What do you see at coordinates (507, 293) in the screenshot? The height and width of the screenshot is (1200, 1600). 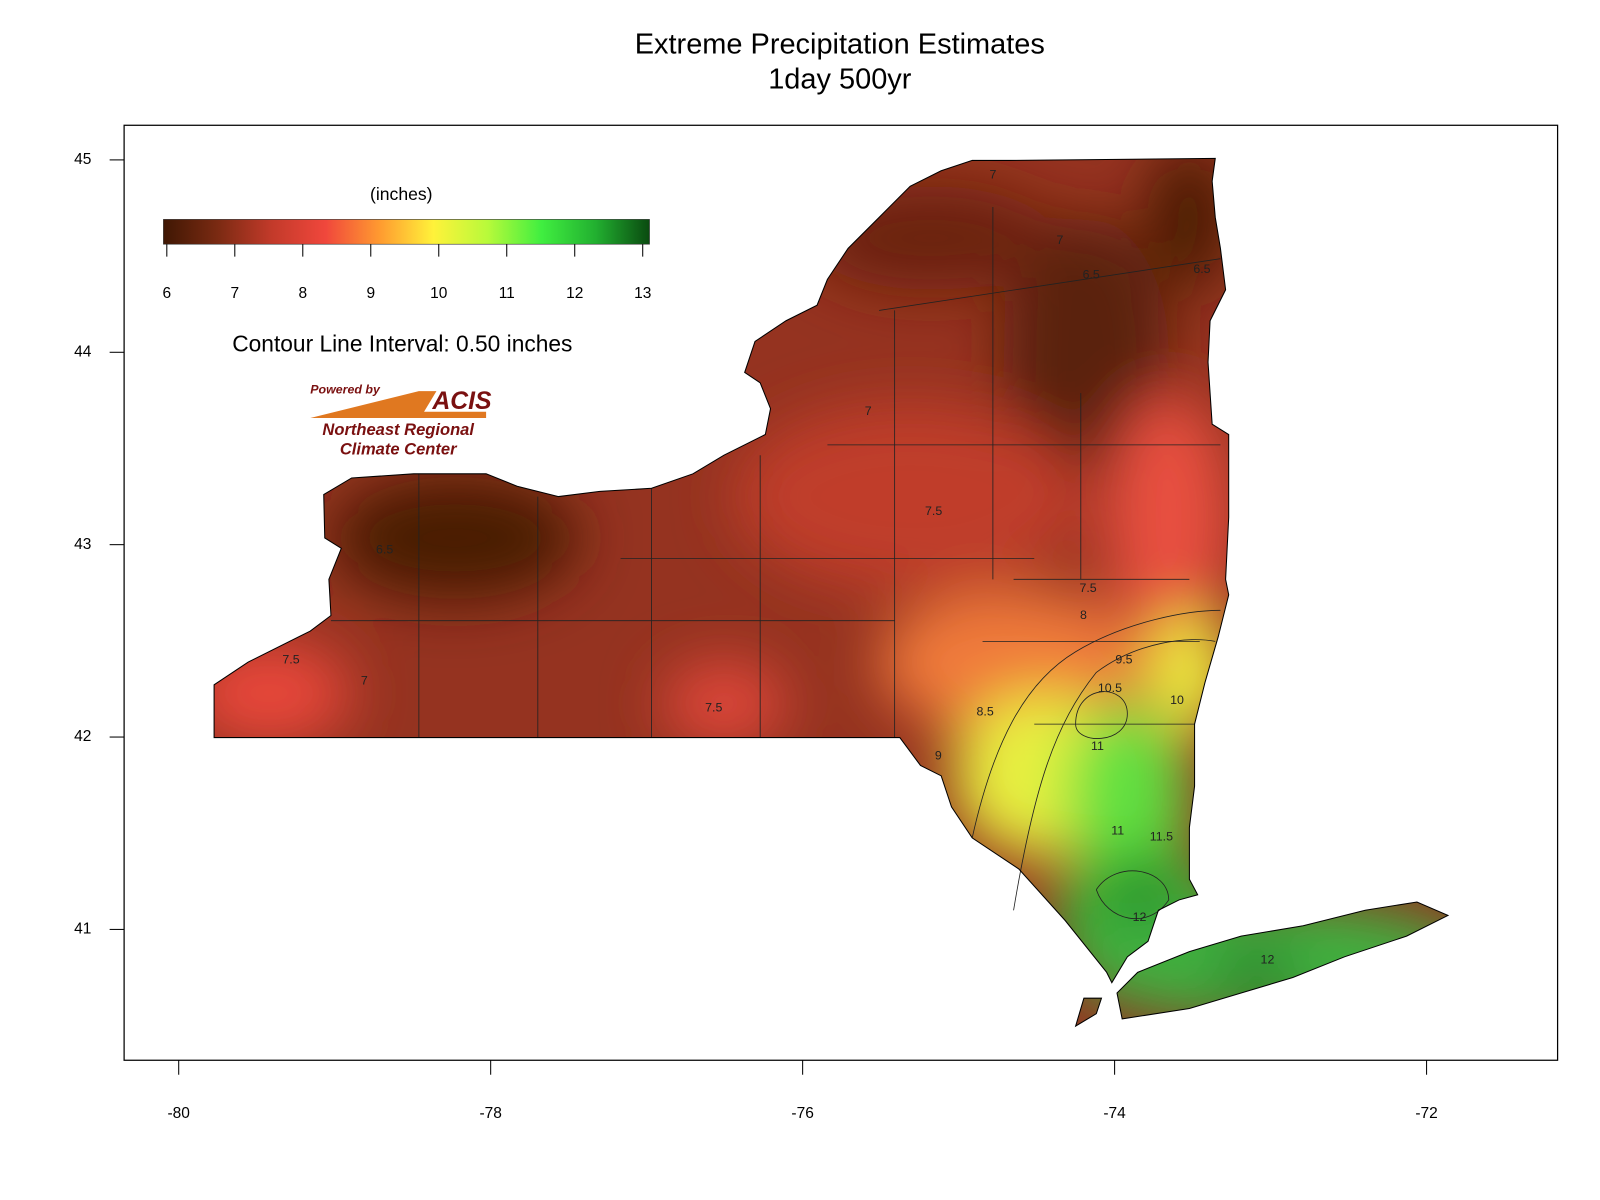 I see `colorbar-tick-label: 11` at bounding box center [507, 293].